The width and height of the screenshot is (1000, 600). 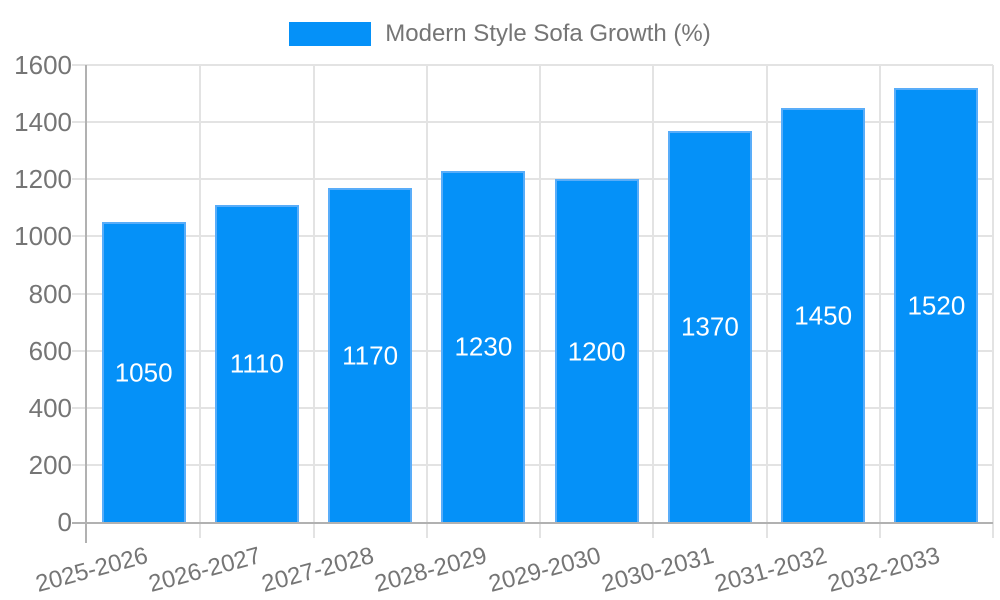 I want to click on bar-value-label: 1450, so click(x=823, y=315).